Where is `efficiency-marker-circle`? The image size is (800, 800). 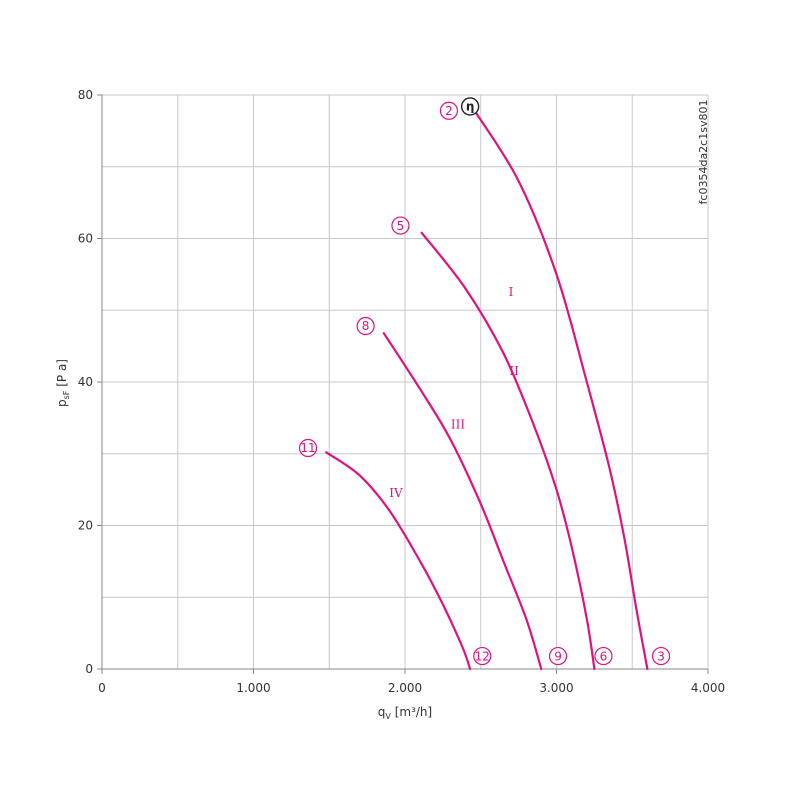 efficiency-marker-circle is located at coordinates (470, 106).